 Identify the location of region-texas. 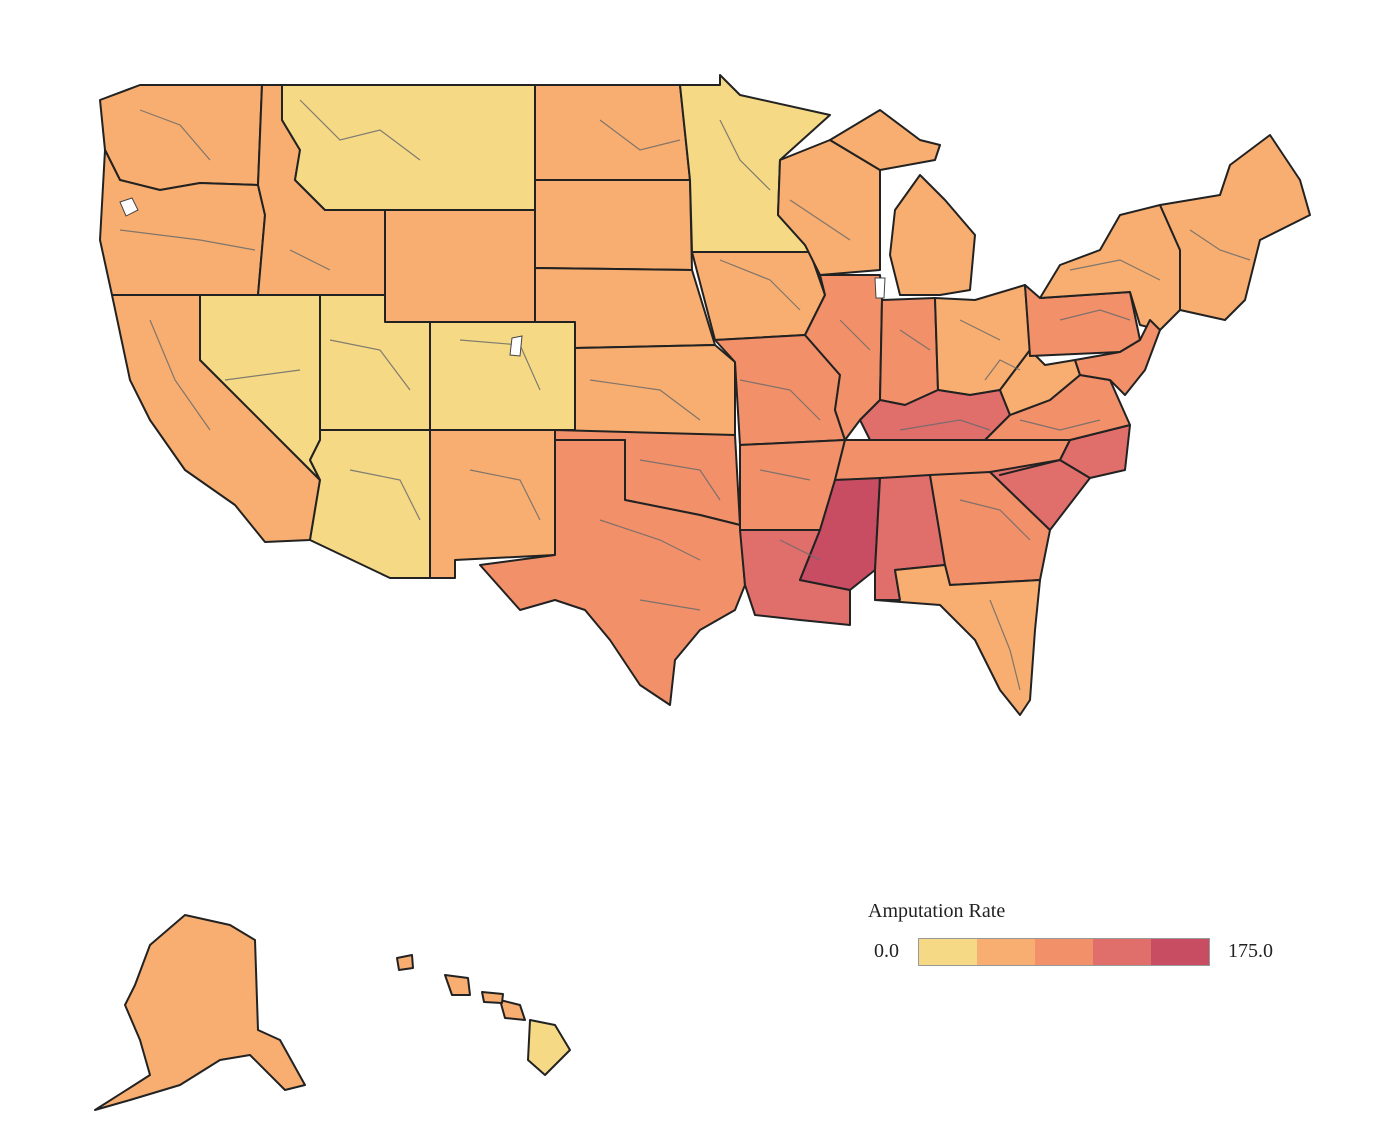
(612, 572).